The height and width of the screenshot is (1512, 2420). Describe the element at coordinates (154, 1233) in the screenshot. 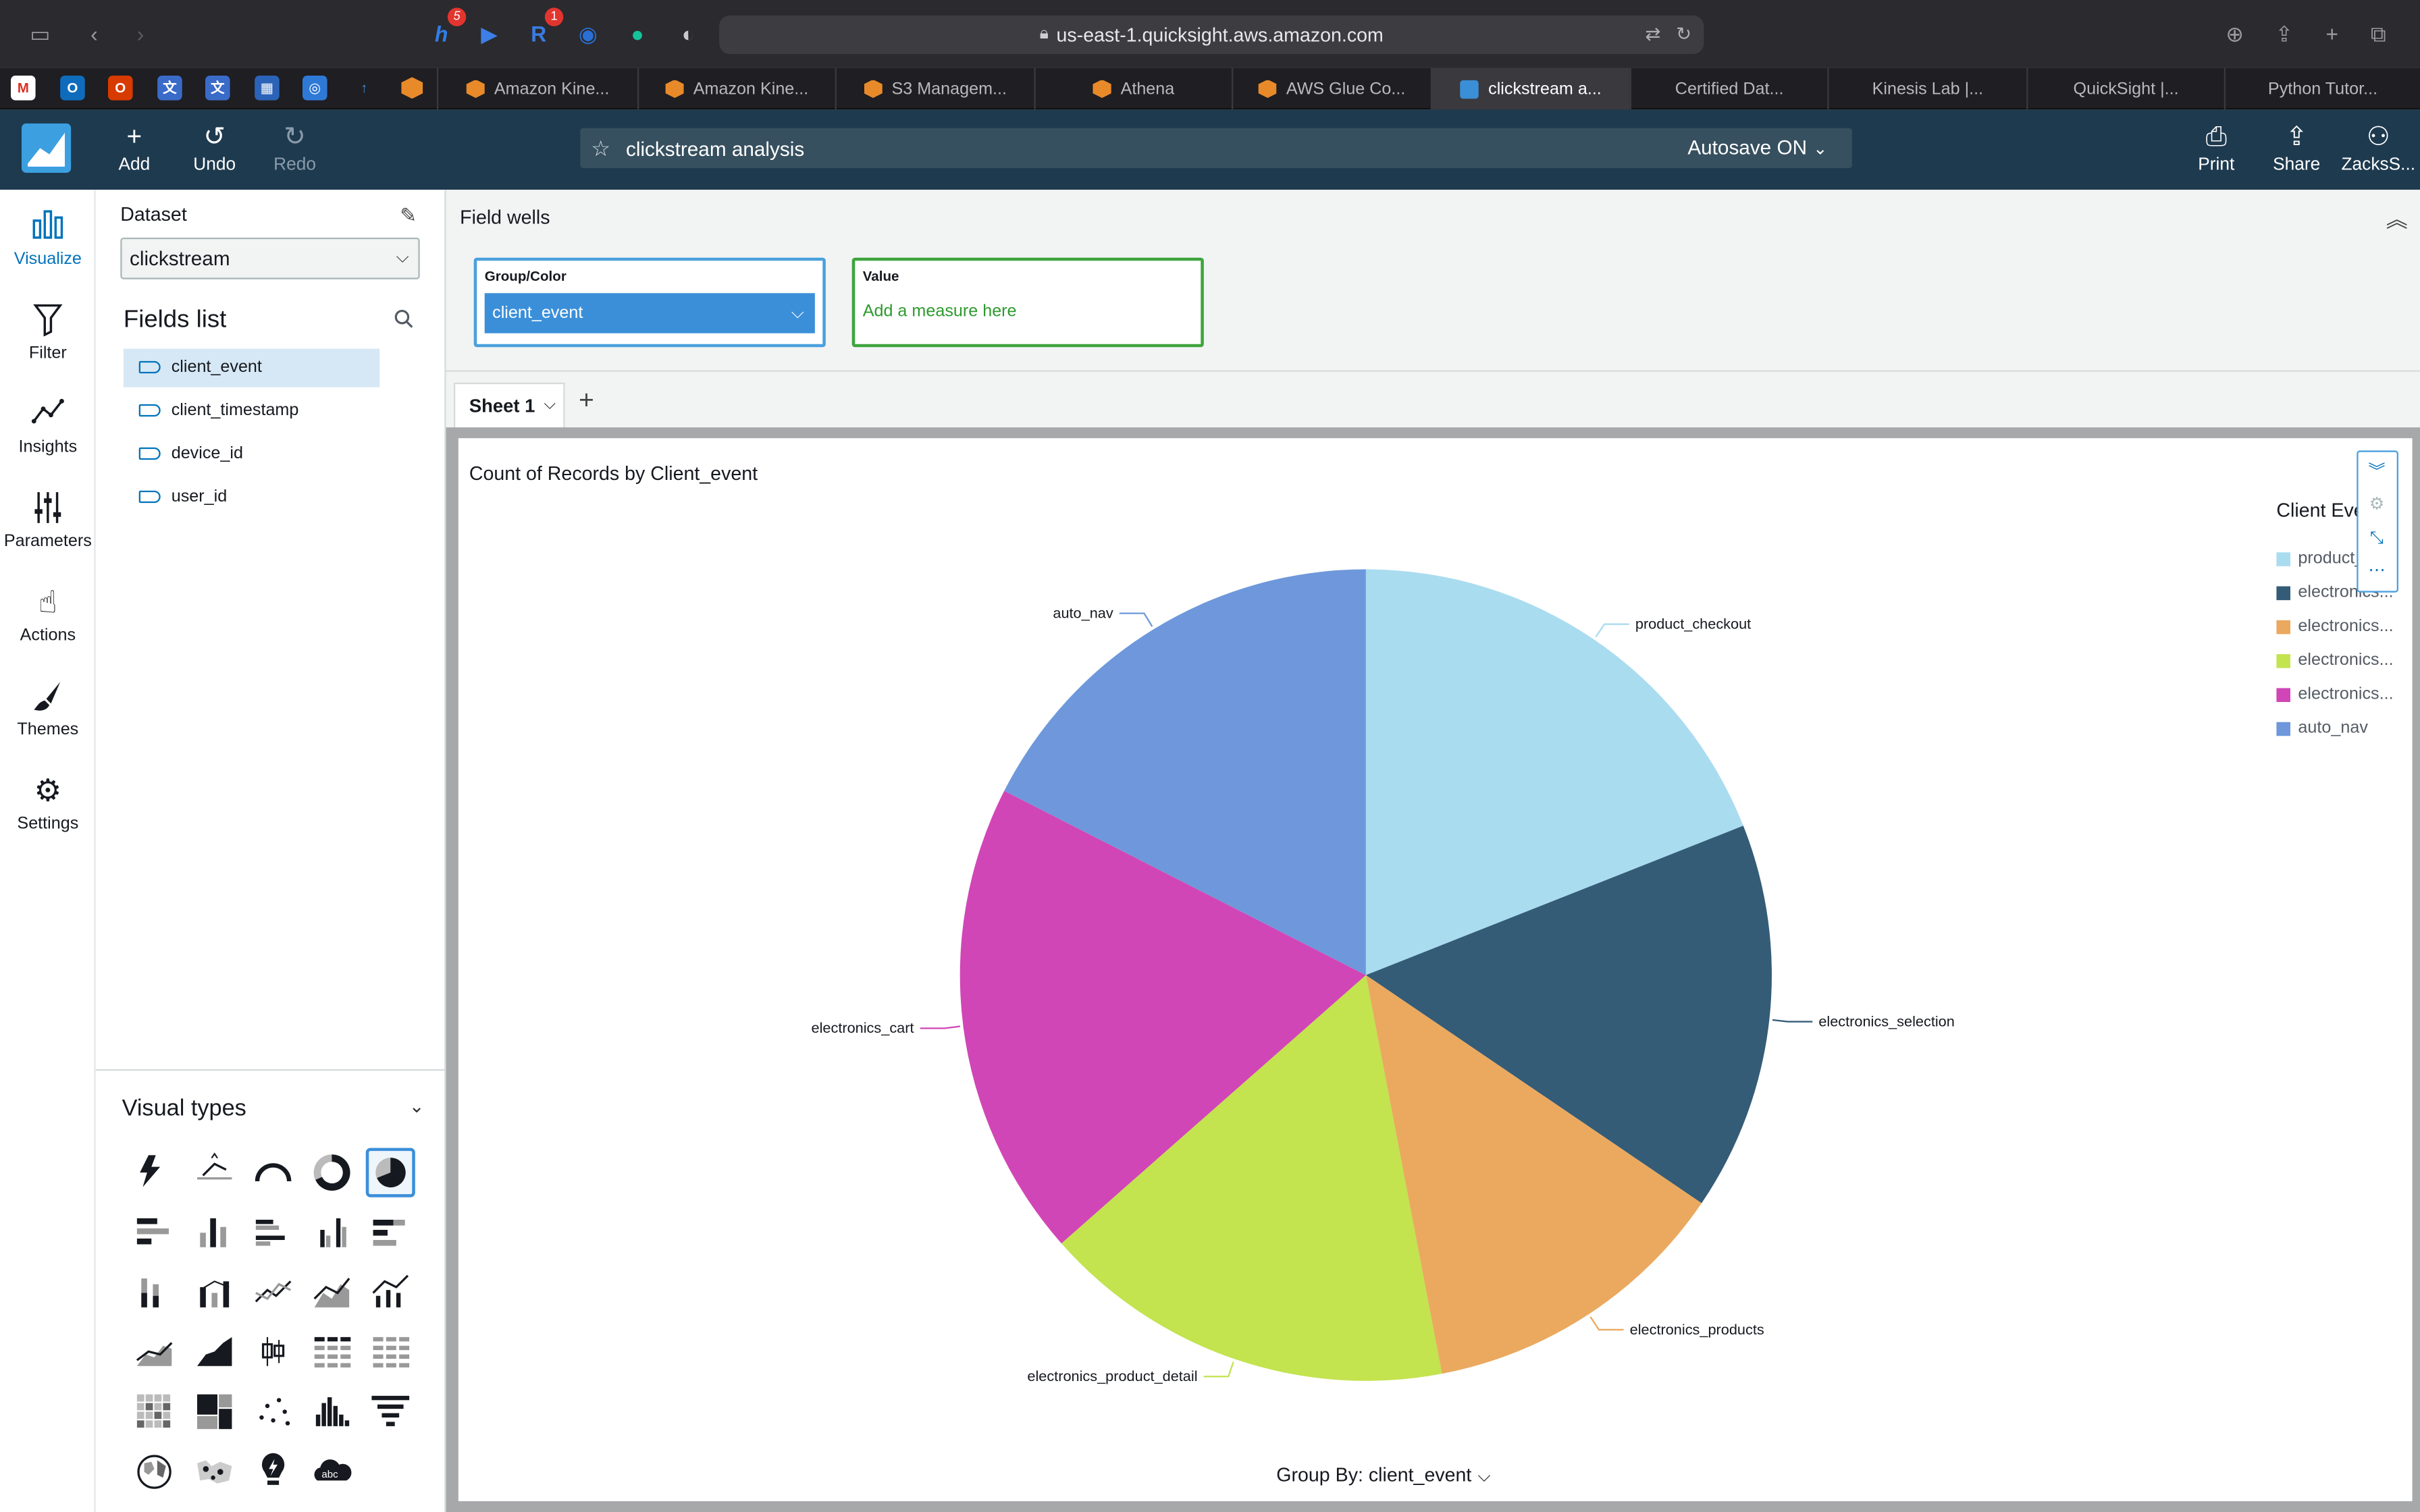

I see `horizontal-bar-icon` at that location.